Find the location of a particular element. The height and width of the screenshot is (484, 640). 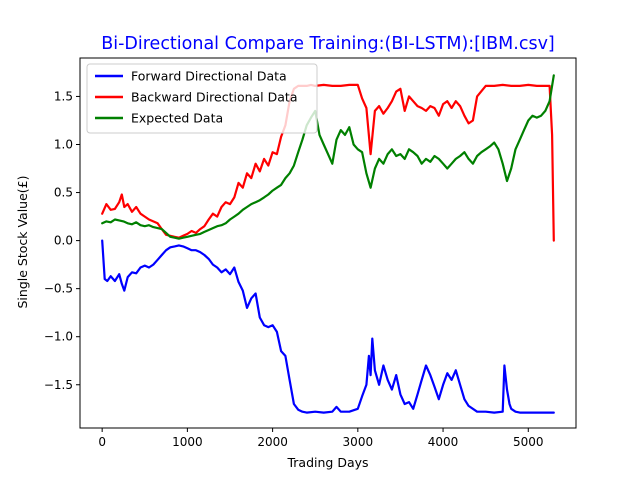

x-axis-label: Trading Days is located at coordinates (327, 462).